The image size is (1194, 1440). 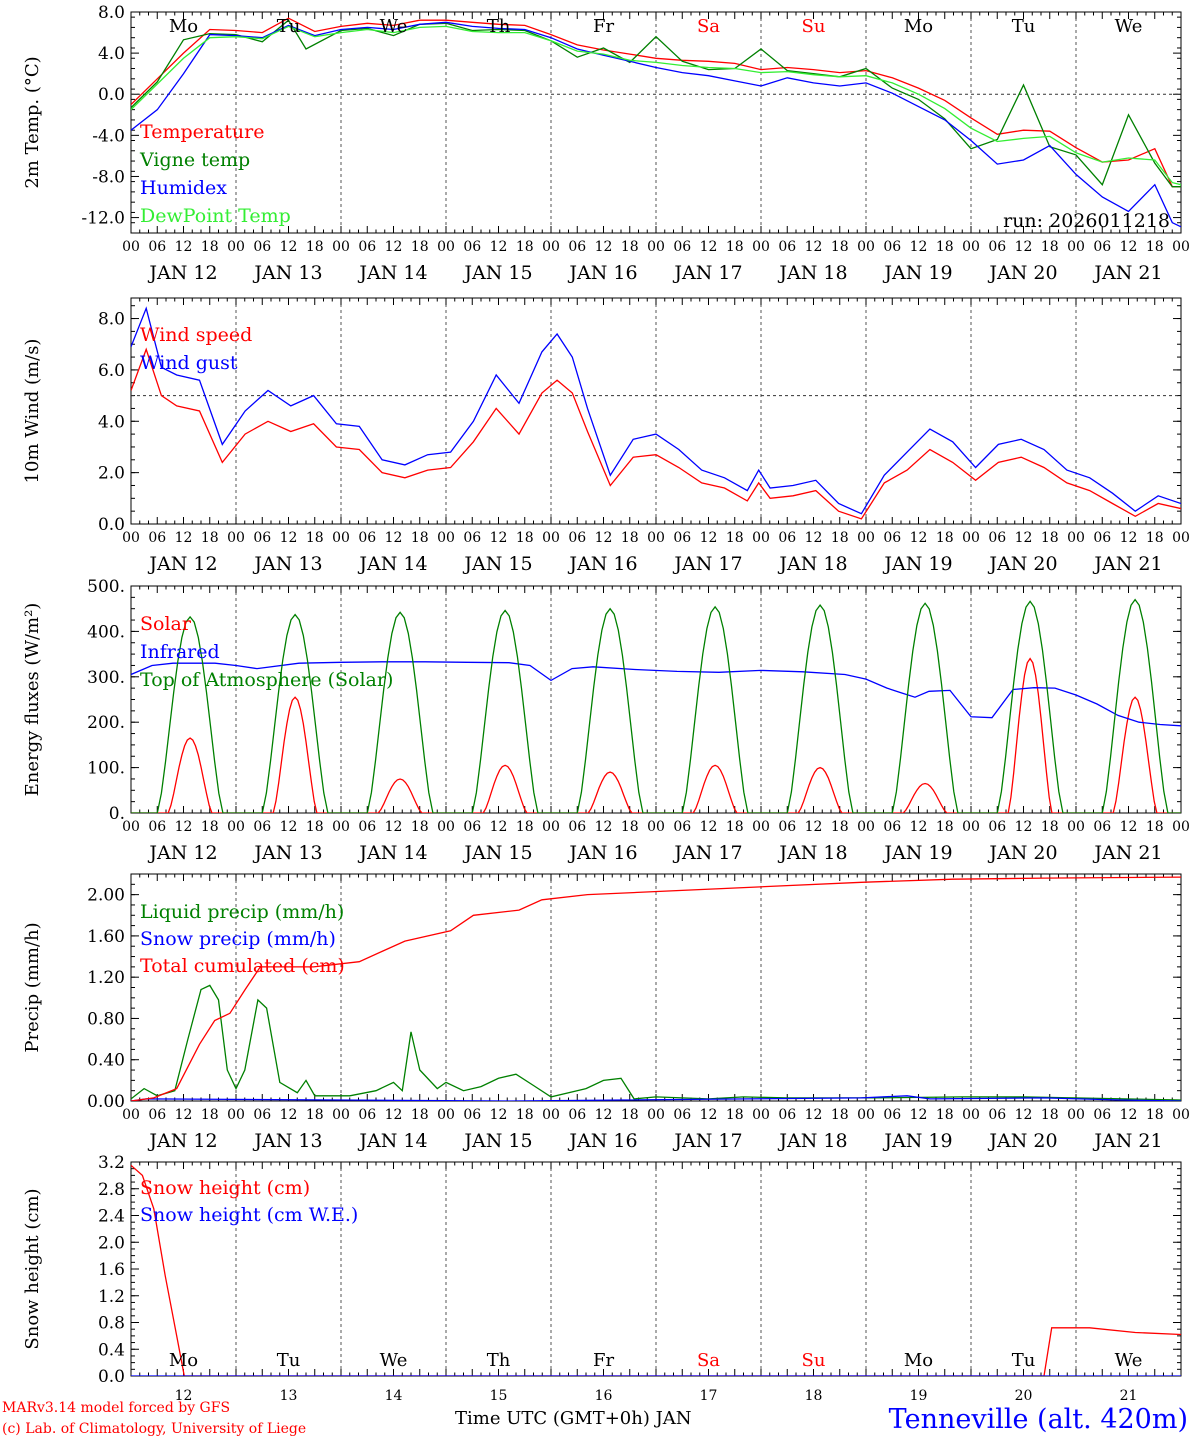 I want to click on y-axis-label: Precip (mm/h), so click(x=32, y=987).